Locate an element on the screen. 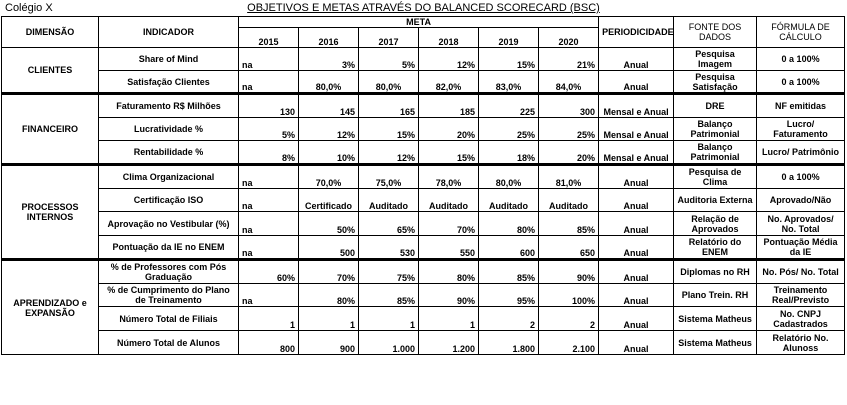  dimension-cell: APRENDIZADO e EXPANSÃO is located at coordinates (50, 306).